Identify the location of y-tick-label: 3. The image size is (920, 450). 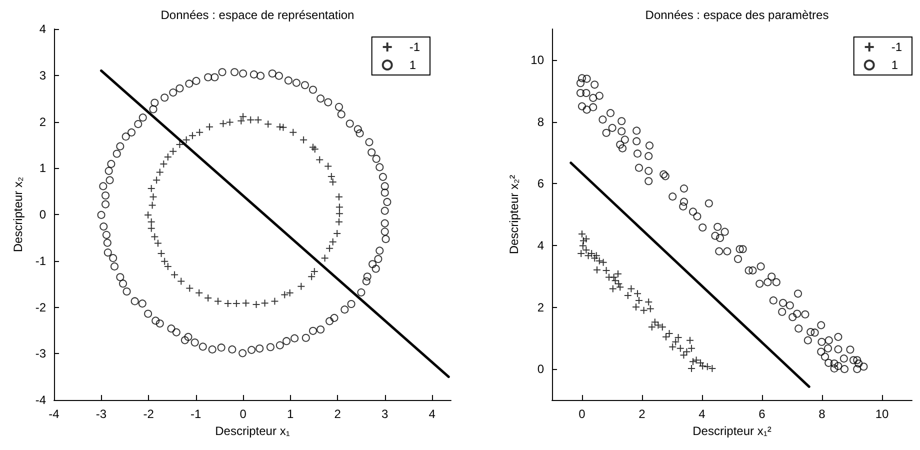
(42, 75).